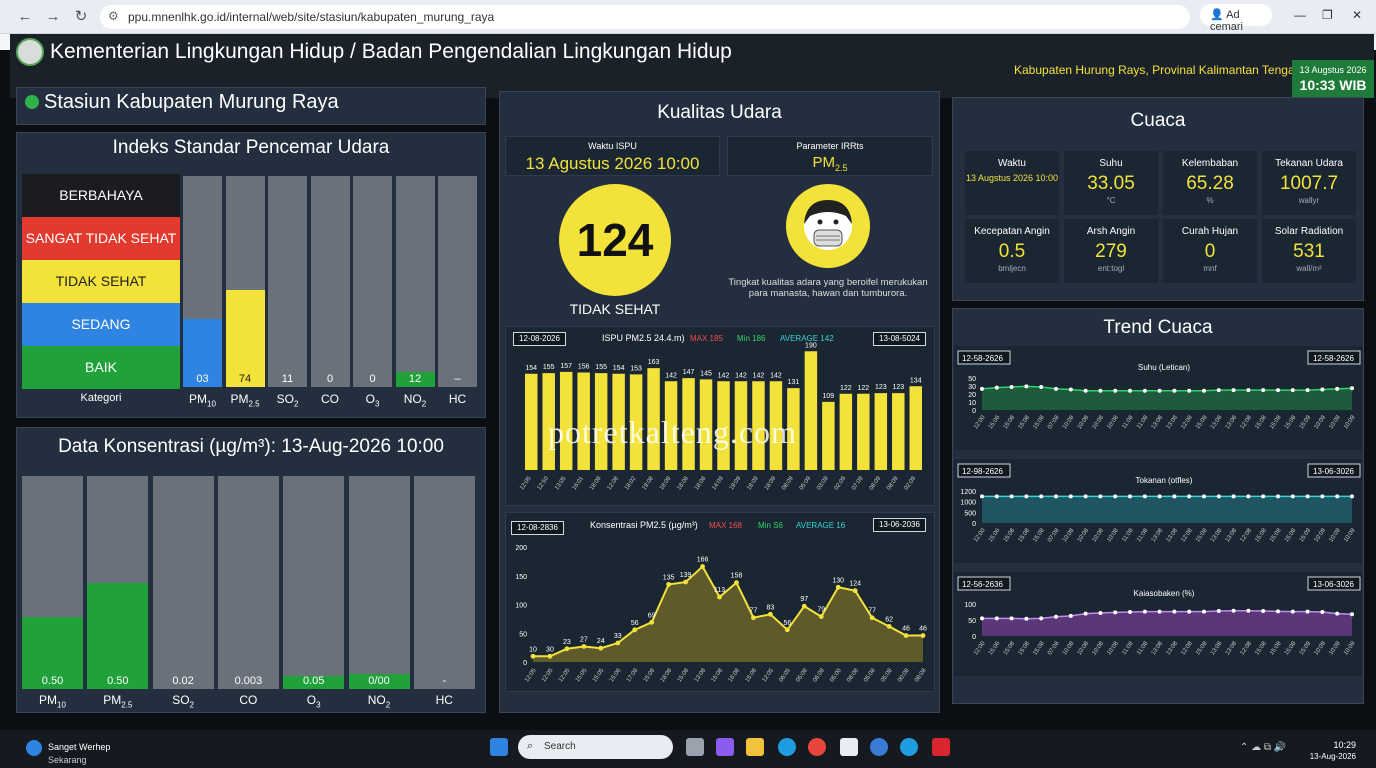  Describe the element at coordinates (1357, 15) in the screenshot. I see `close-icon: ✕` at that location.